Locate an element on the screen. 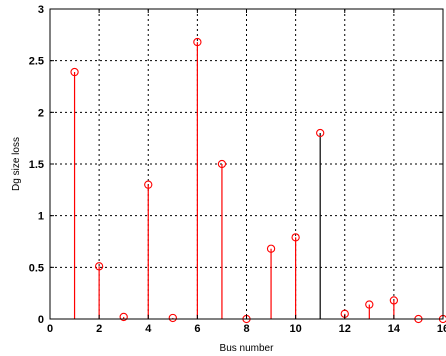 The image size is (446, 356). x-tick-label: 0 is located at coordinates (50, 329).